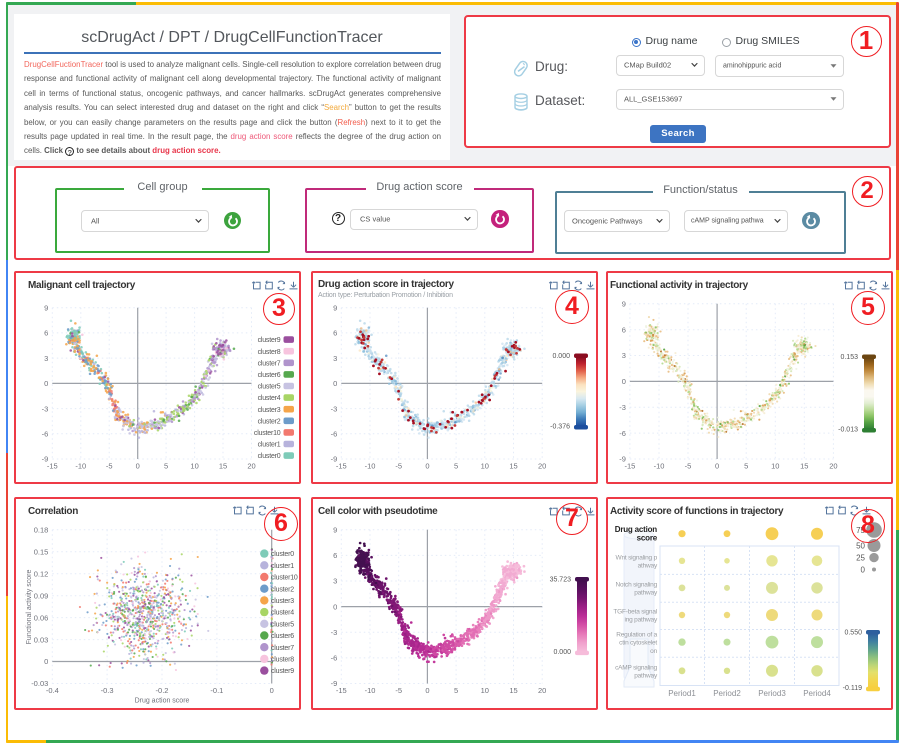 The width and height of the screenshot is (900, 749). What do you see at coordinates (53, 511) in the screenshot?
I see `svg-text: Correlation` at bounding box center [53, 511].